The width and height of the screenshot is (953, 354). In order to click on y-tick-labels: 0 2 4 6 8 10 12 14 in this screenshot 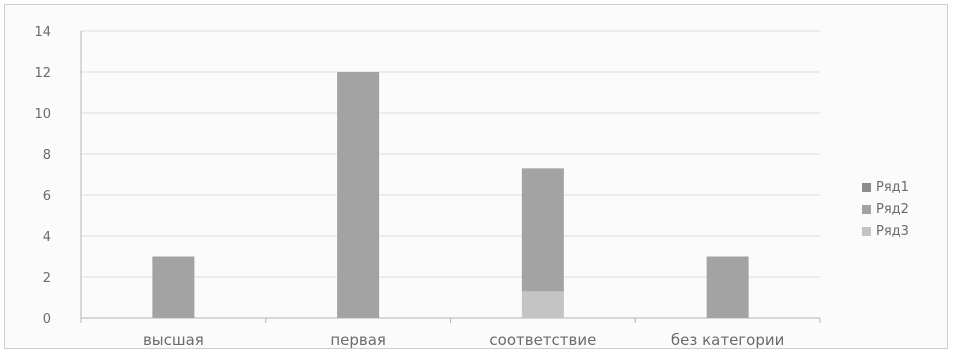, I will do `click(42, 176)`.